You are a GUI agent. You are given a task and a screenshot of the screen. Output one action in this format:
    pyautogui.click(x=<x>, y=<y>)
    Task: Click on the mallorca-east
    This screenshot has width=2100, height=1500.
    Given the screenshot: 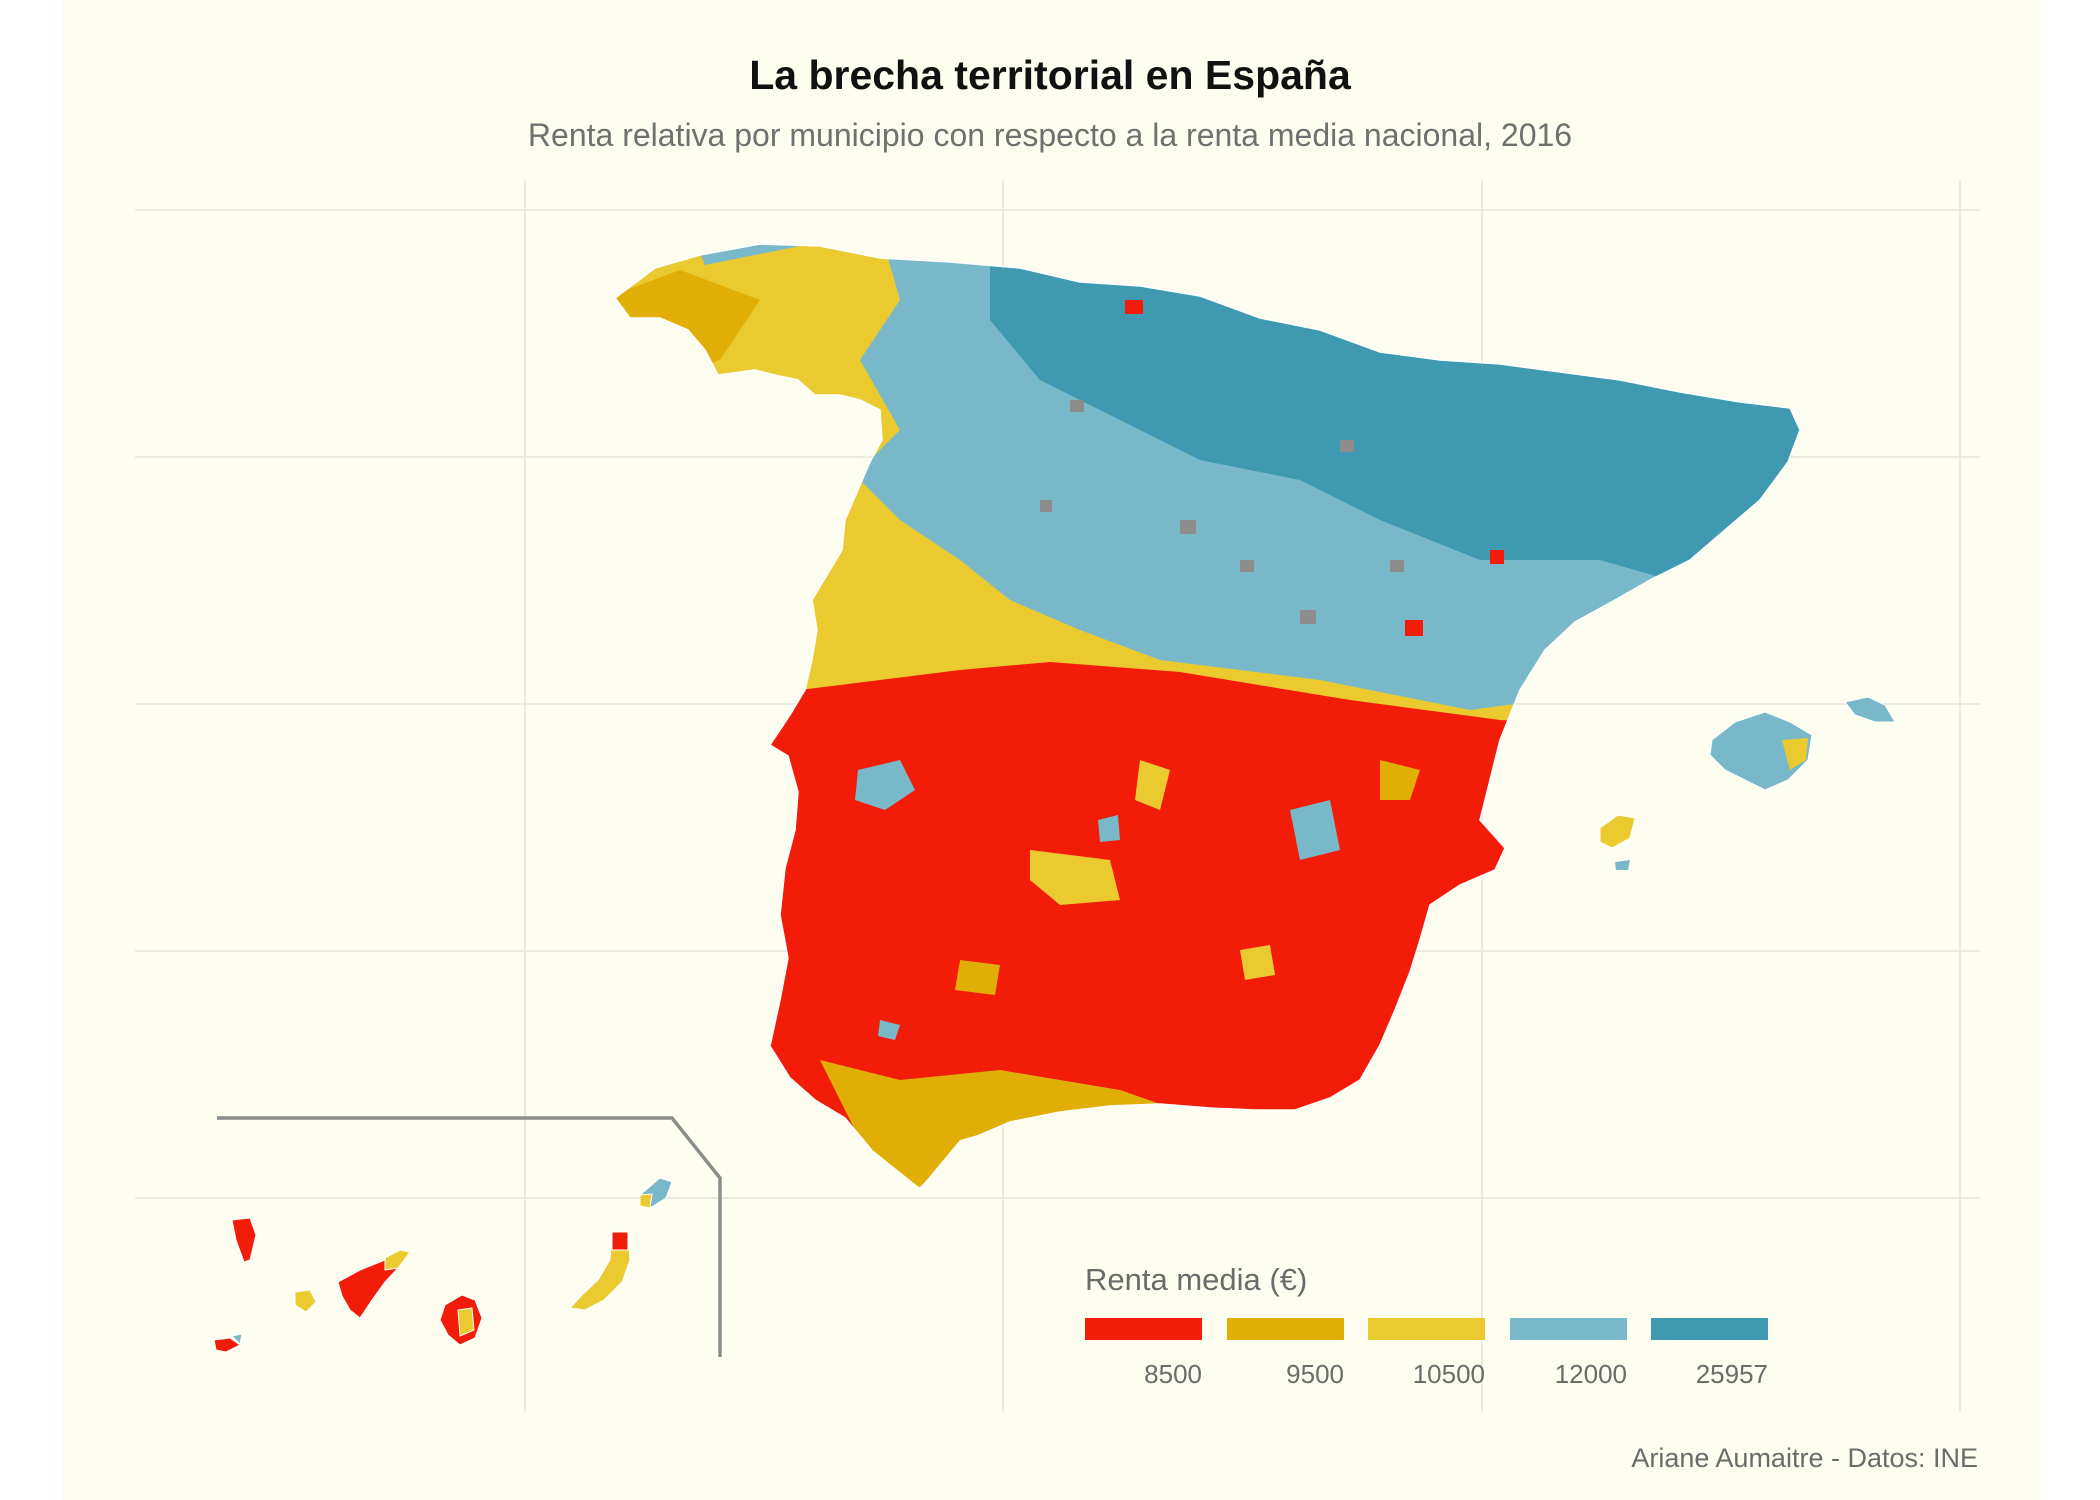 What is the action you would take?
    pyautogui.click(x=1795, y=754)
    